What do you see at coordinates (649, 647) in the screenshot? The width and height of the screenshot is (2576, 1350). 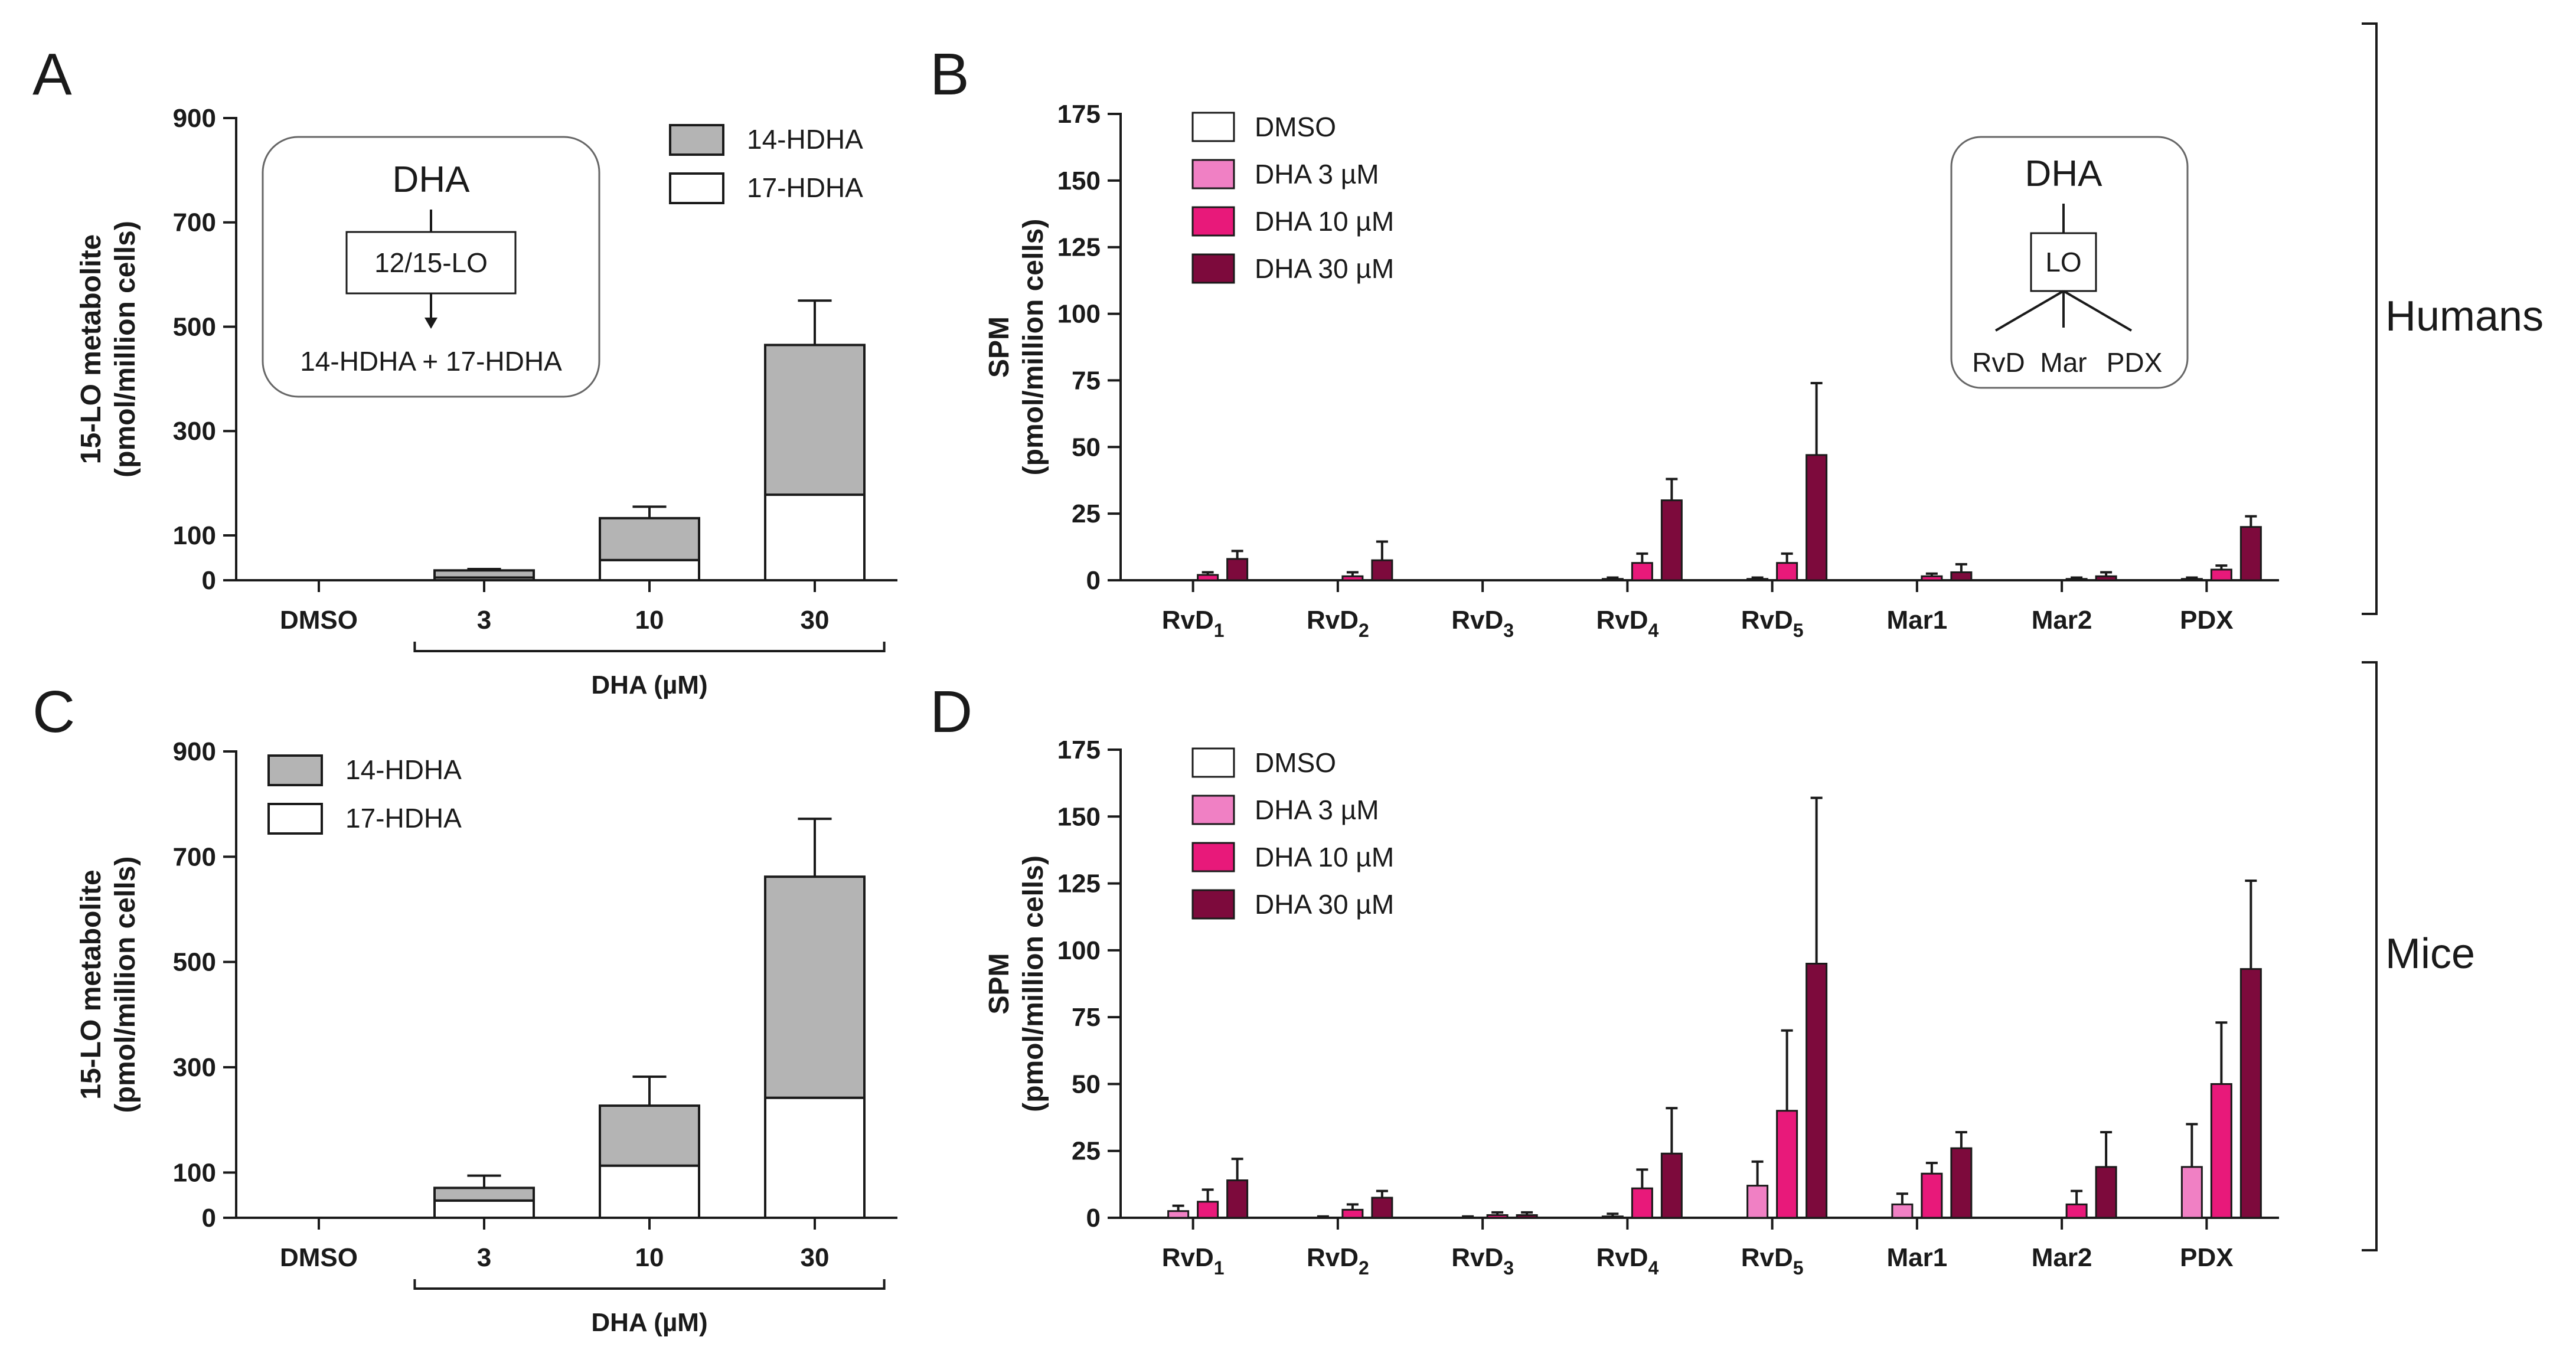 I see `panel-a-group-bracket` at bounding box center [649, 647].